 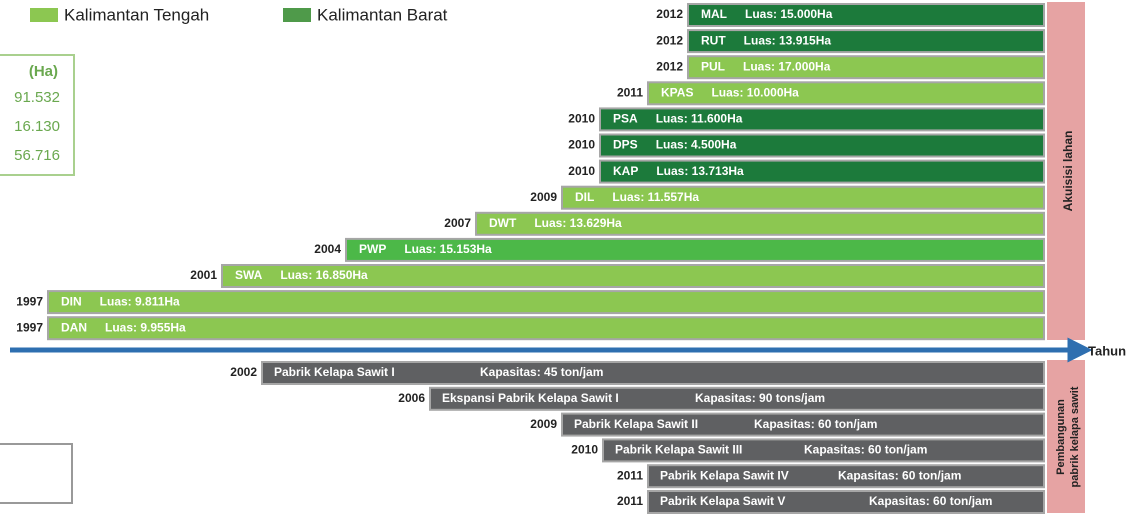 What do you see at coordinates (334, 372) in the screenshot?
I see `mill-name: Pabrik Kelapa Sawit I` at bounding box center [334, 372].